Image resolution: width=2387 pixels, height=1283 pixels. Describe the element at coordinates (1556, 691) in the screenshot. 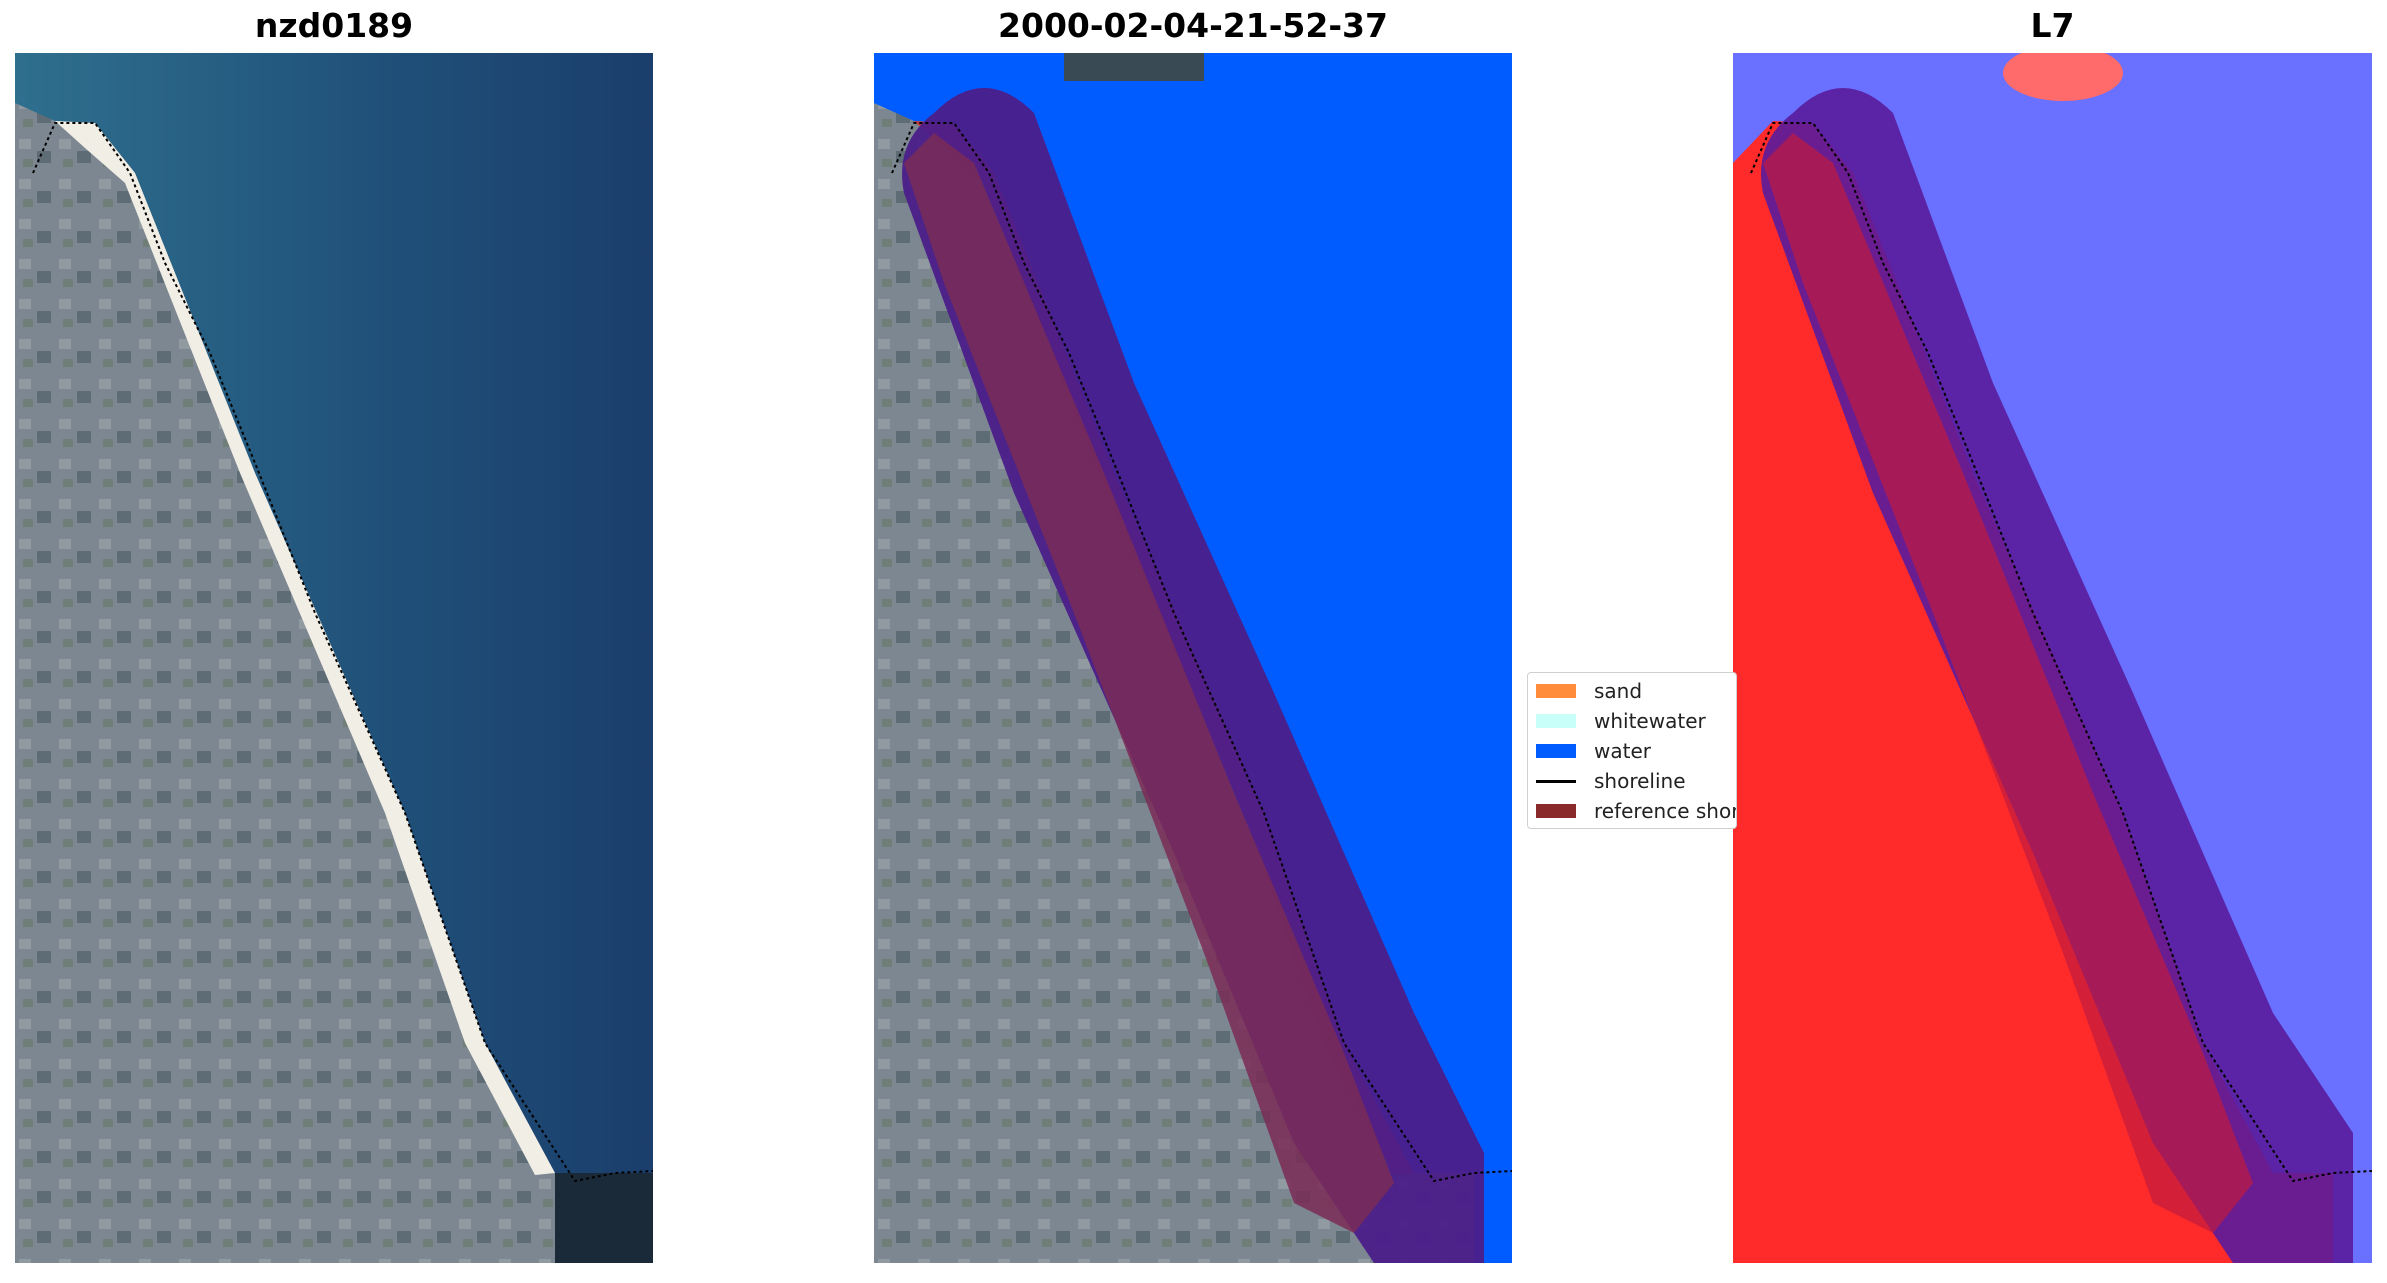

I see `legend-swatch-sand` at that location.